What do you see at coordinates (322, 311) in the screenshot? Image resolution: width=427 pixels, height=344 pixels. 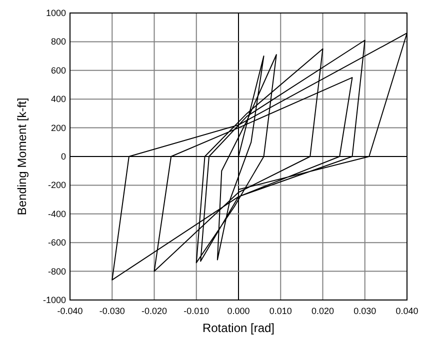 I see `x-tick-label: 0.020` at bounding box center [322, 311].